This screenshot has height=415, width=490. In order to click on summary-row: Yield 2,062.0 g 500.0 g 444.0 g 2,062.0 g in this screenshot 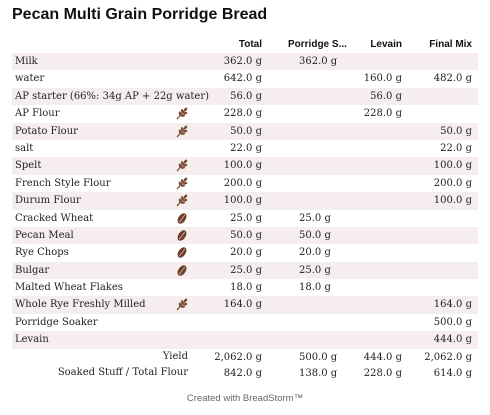, I will do `click(245, 357)`.